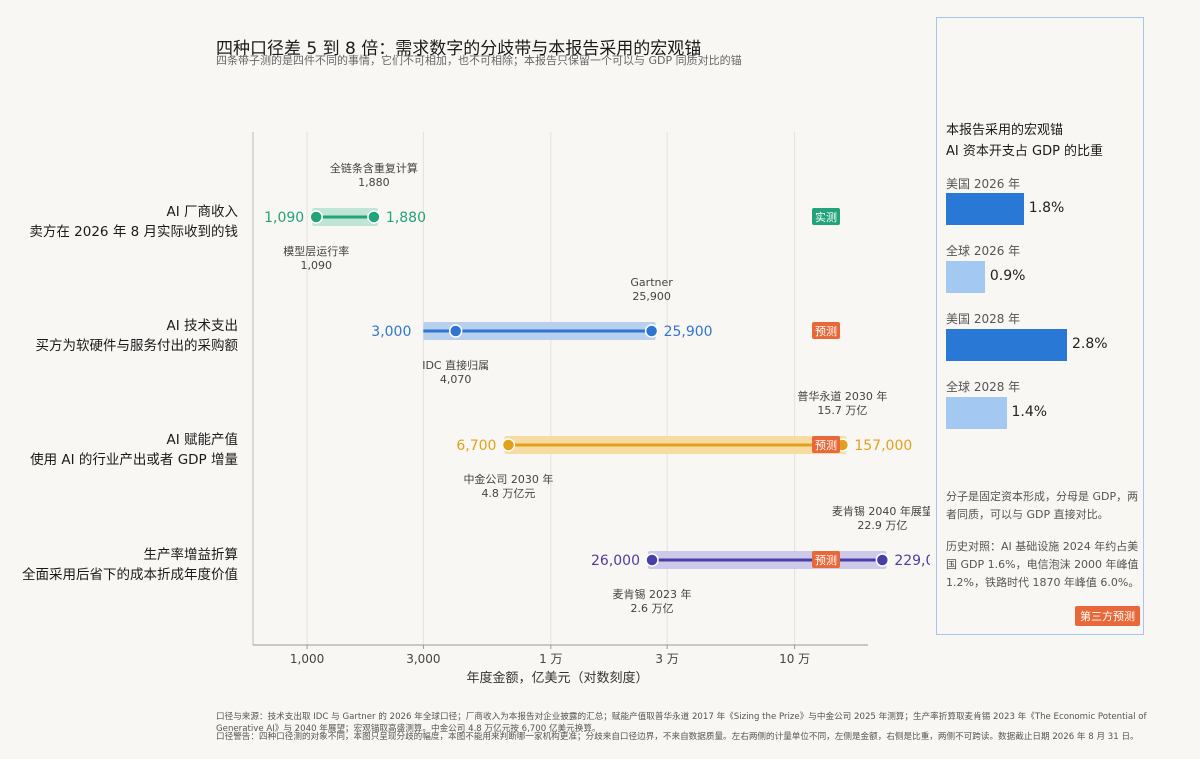 This screenshot has height=759, width=1200. Describe the element at coordinates (406, 218) in the screenshot. I see `high-value-label-0: 1,880` at that location.